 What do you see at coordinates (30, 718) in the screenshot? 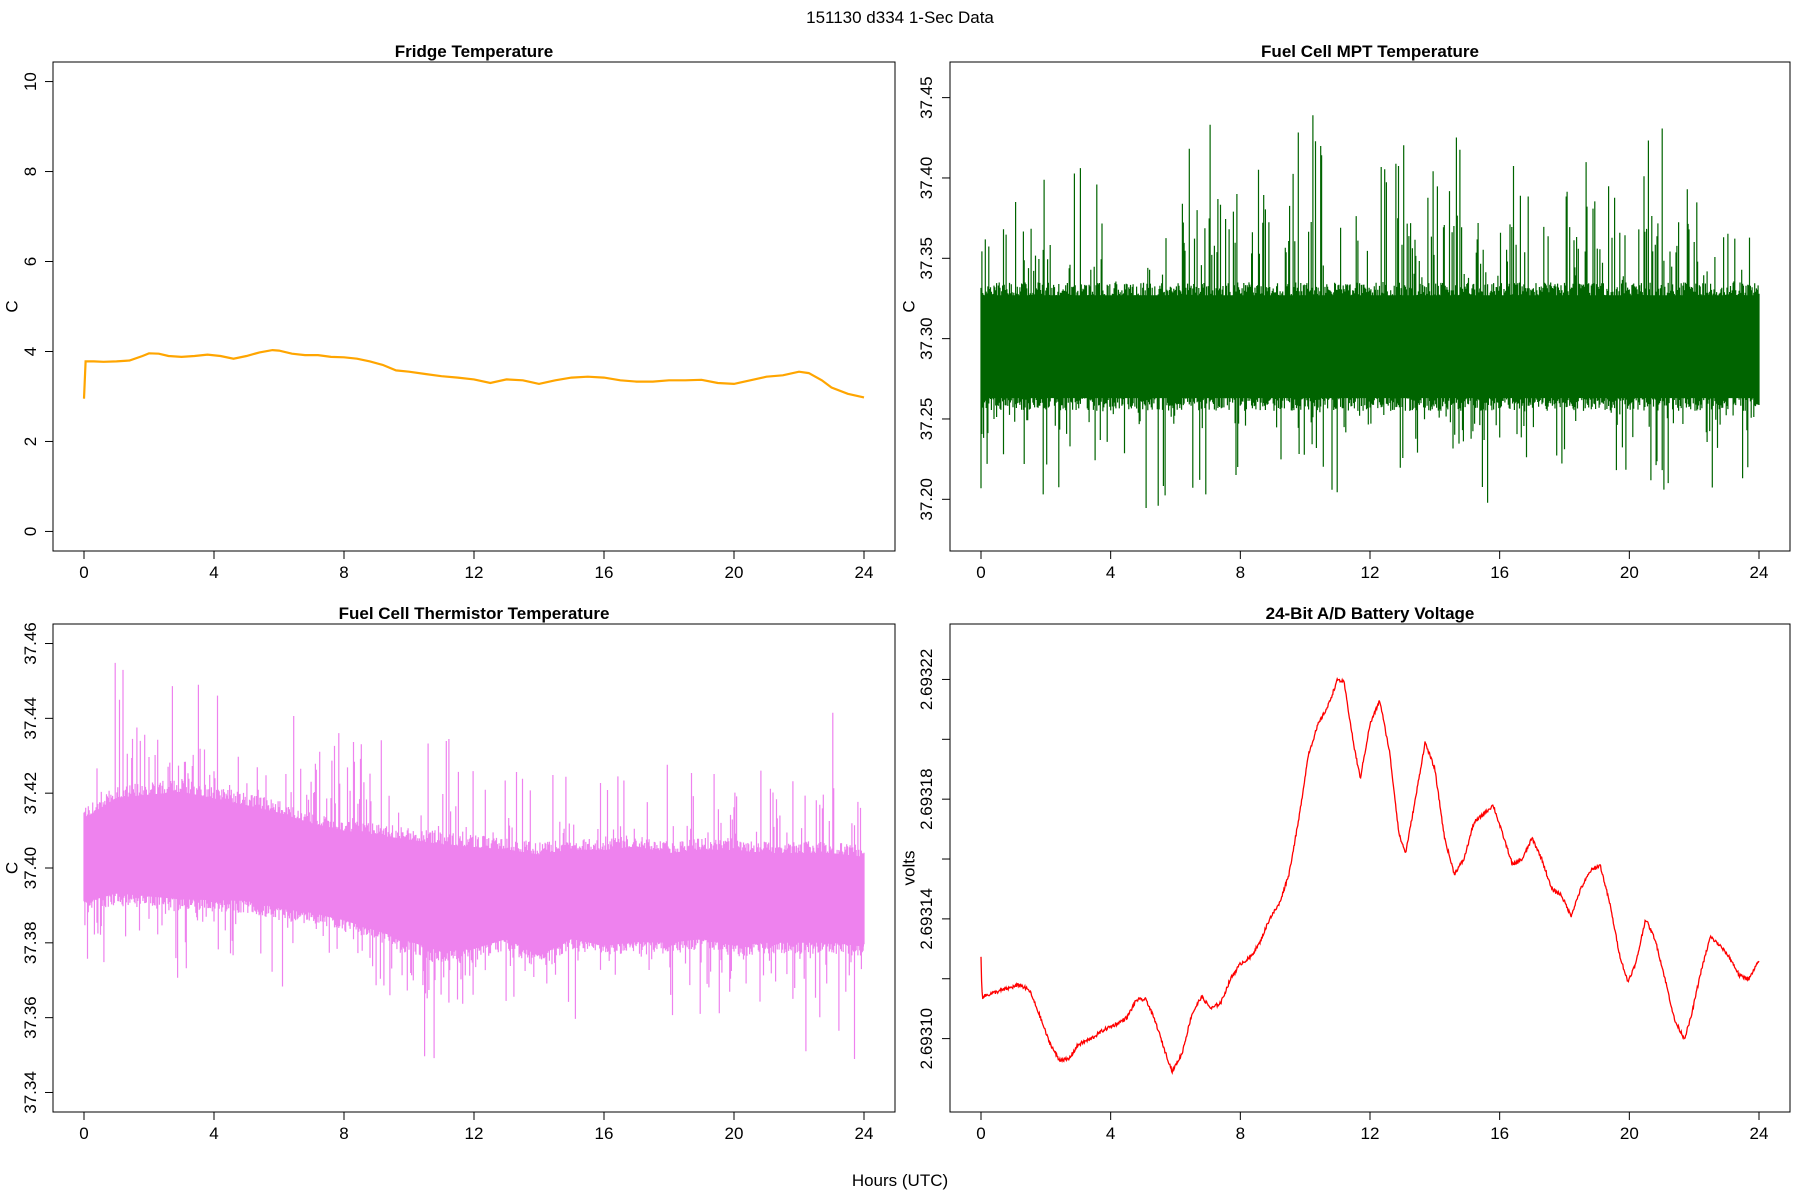
I see `y-tick-label: 37.44` at bounding box center [30, 718].